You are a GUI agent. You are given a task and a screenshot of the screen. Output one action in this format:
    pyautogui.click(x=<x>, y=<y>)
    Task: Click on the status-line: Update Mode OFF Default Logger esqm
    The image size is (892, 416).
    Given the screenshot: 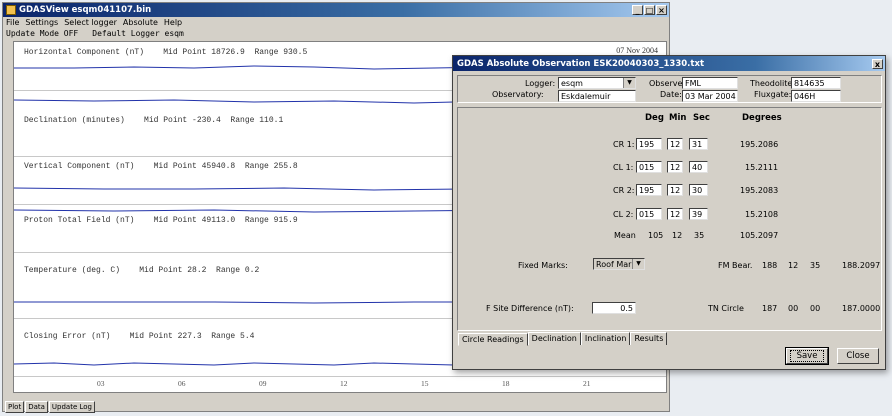 What is the action you would take?
    pyautogui.click(x=336, y=33)
    